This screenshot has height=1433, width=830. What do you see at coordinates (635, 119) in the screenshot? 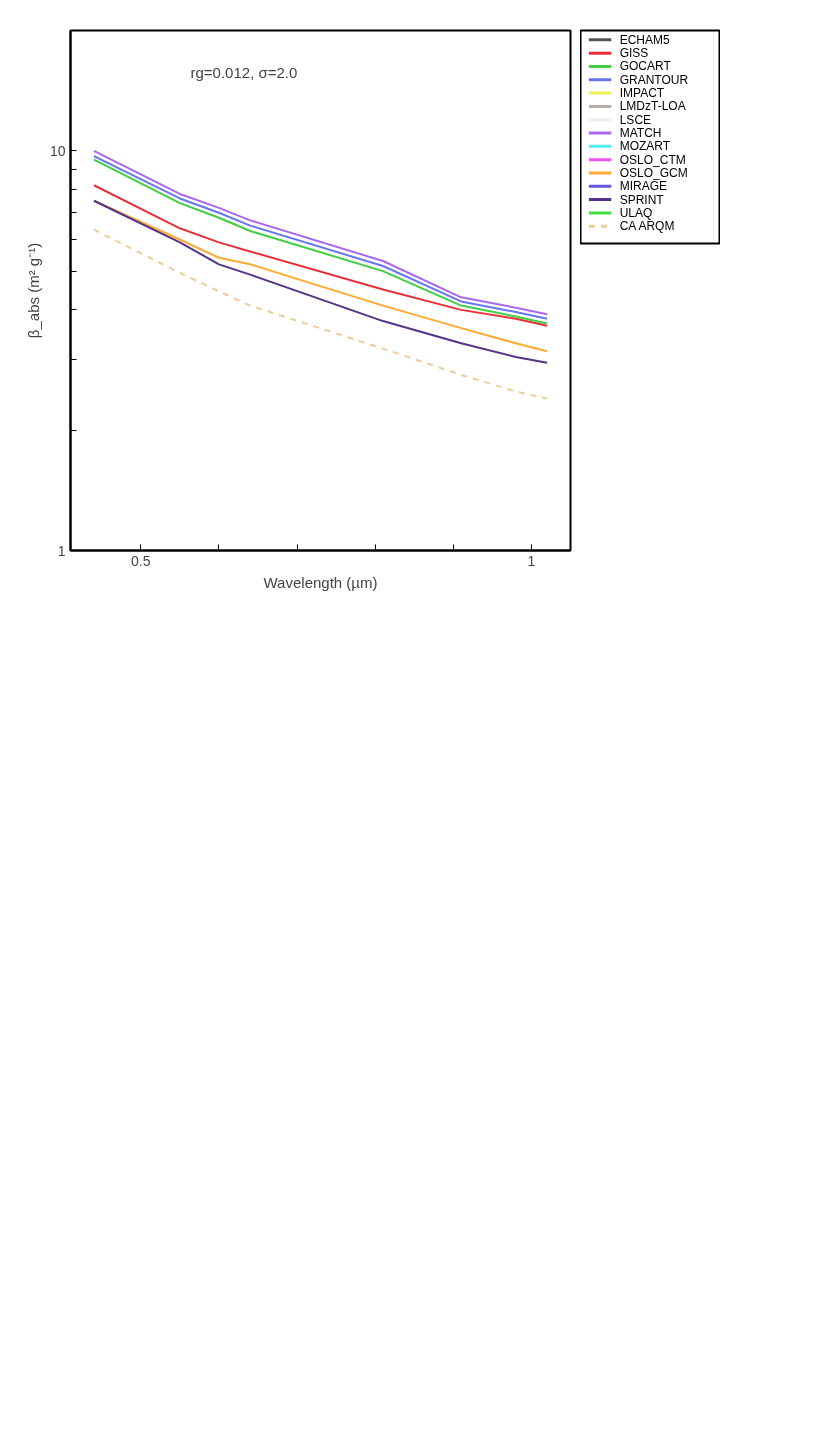
I see `legend-label: LSCE` at bounding box center [635, 119].